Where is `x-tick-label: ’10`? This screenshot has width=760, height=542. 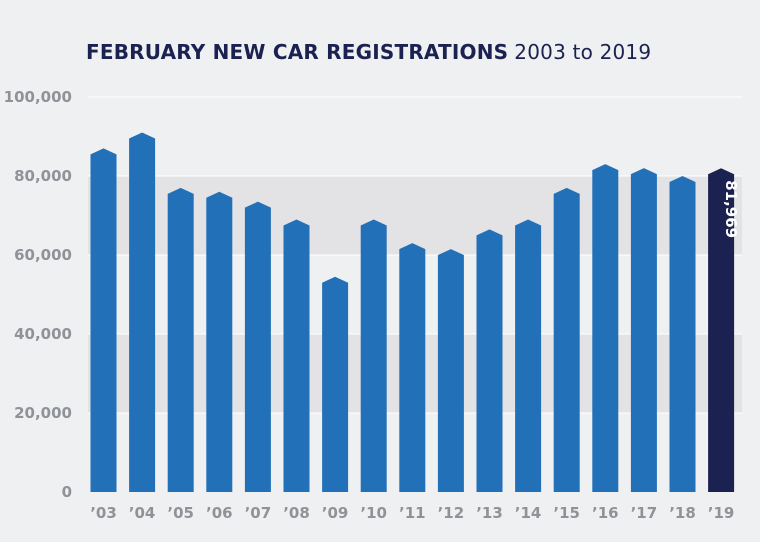 x-tick-label: ’10 is located at coordinates (373, 513).